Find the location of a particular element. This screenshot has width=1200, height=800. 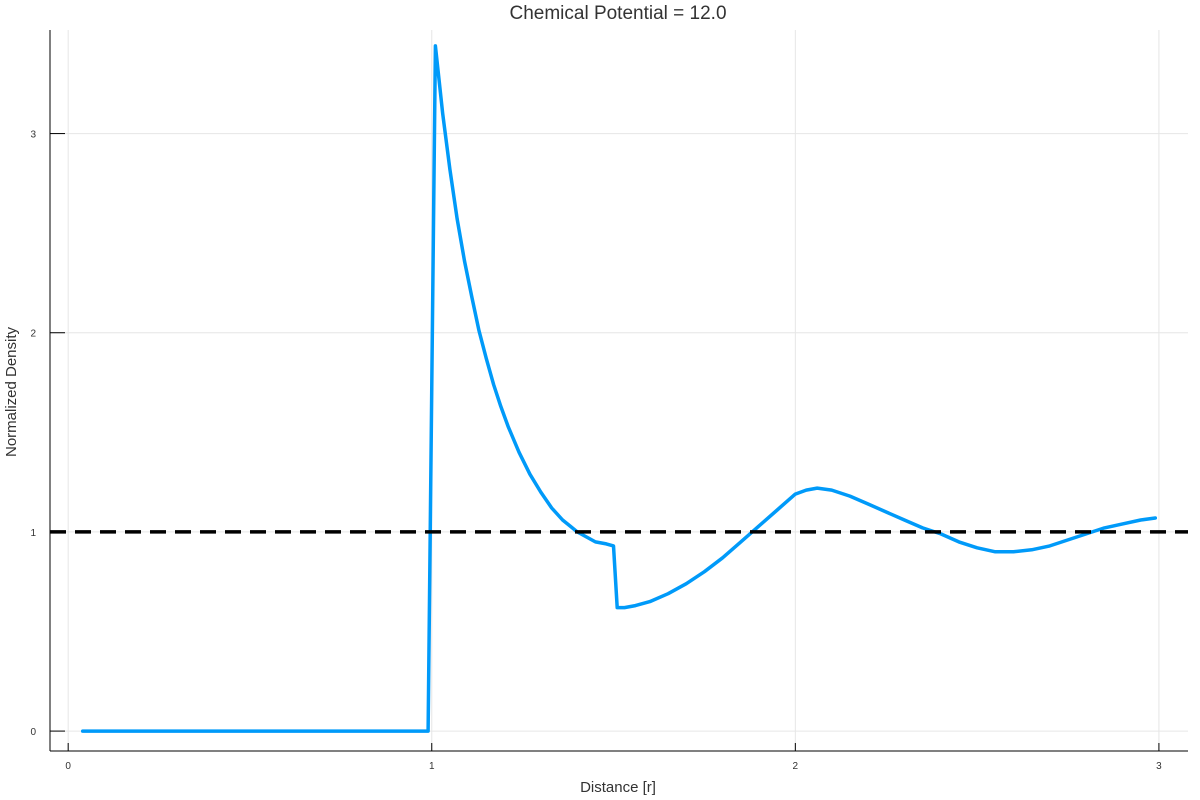

y-tick-label: 3 is located at coordinates (33, 135).